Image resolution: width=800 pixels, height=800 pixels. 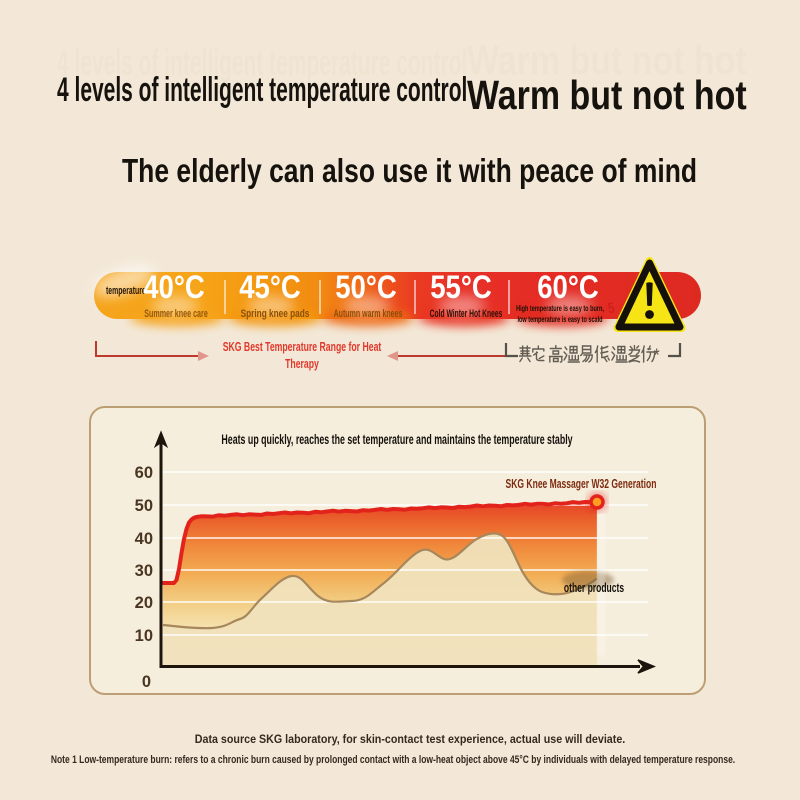 What do you see at coordinates (144, 603) in the screenshot?
I see `svg-text: 20` at bounding box center [144, 603].